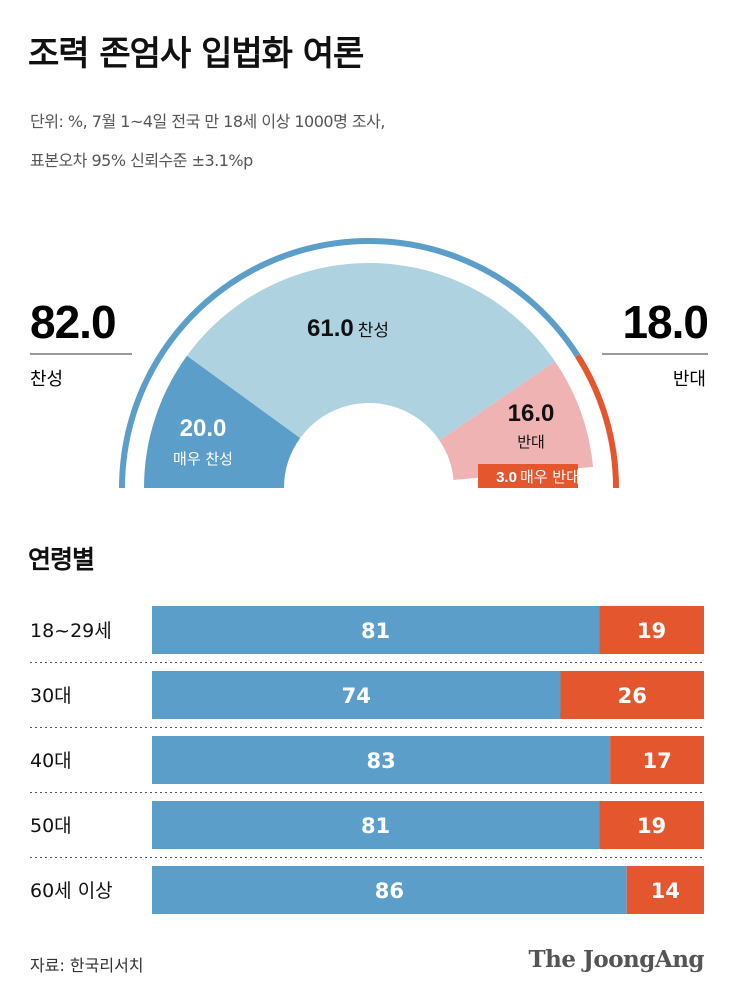 Image resolution: width=738 pixels, height=1004 pixels. I want to click on bar-oppose-value: 14, so click(665, 891).